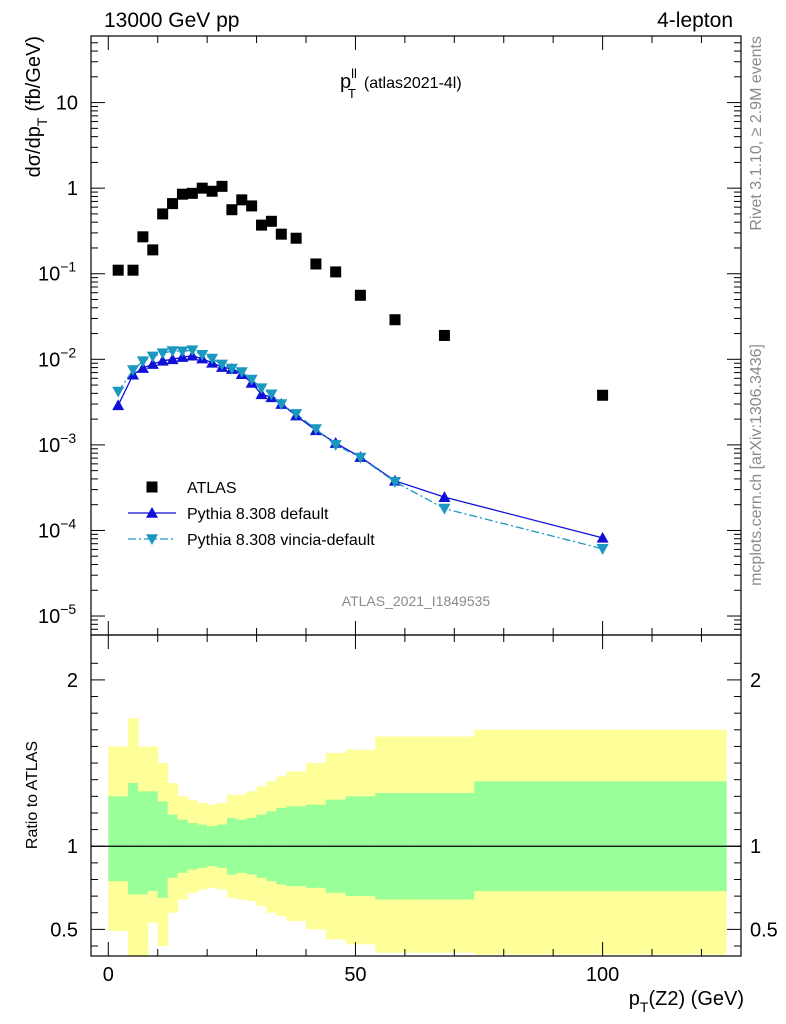  What do you see at coordinates (756, 133) in the screenshot?
I see `rivet-label: Rivet 3.1.10, ≥ 2.9M events` at bounding box center [756, 133].